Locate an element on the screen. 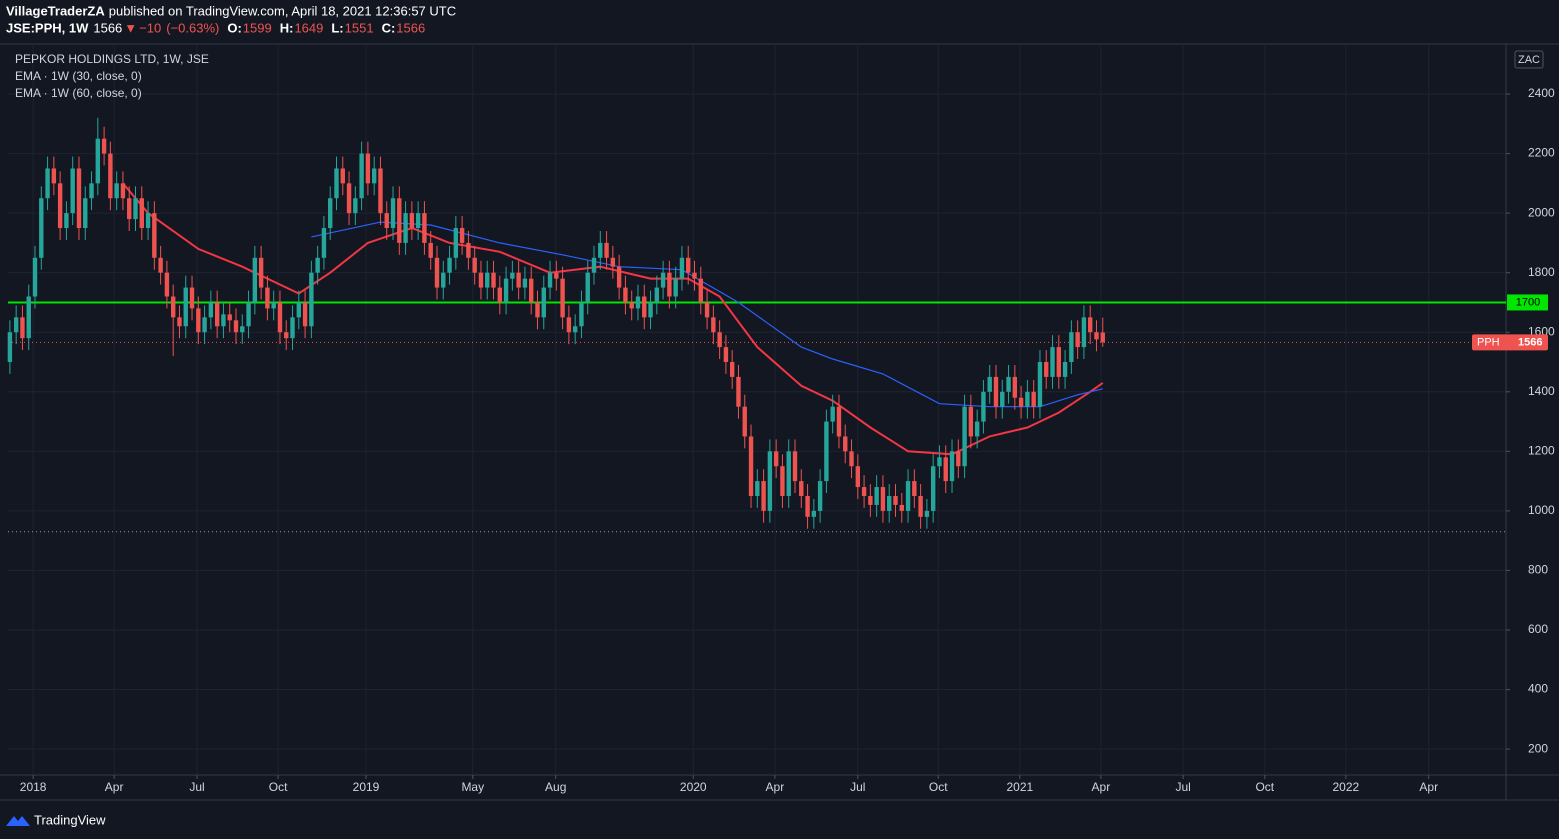  ohlc-value: 1551 is located at coordinates (359, 27).